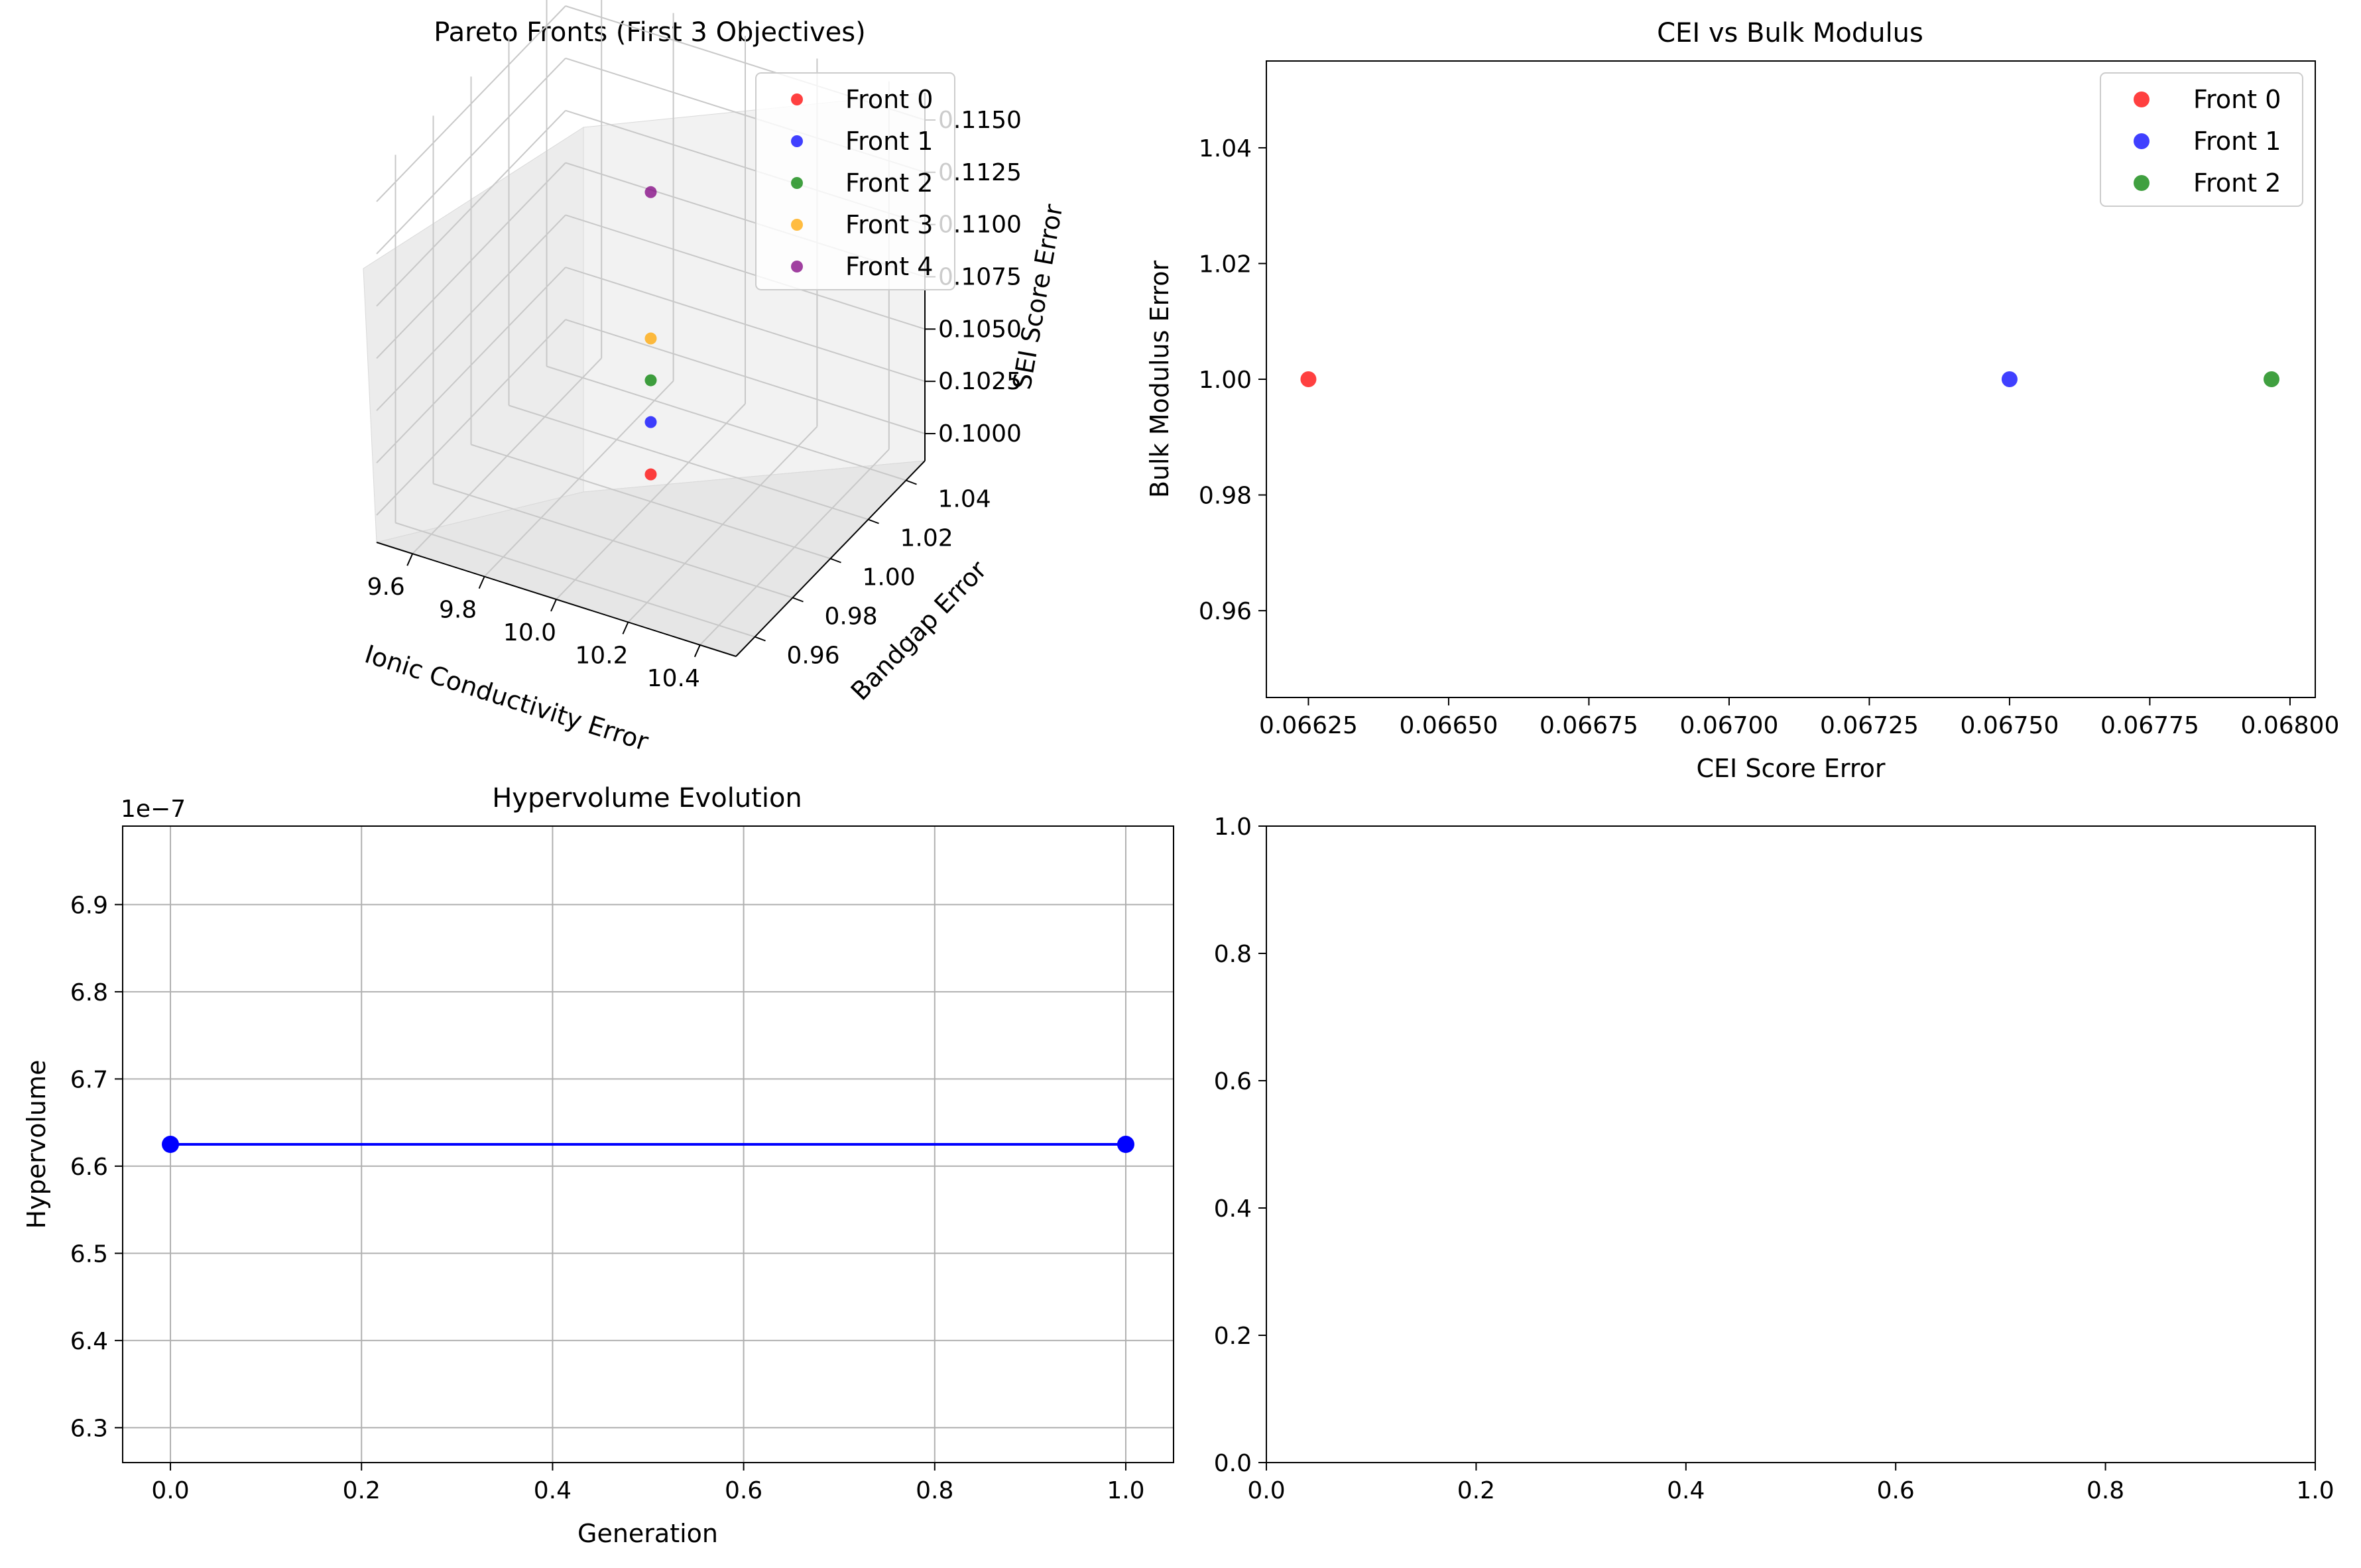 This screenshot has width=2361, height=1568. I want to click on grid-3d, so click(651, 323).